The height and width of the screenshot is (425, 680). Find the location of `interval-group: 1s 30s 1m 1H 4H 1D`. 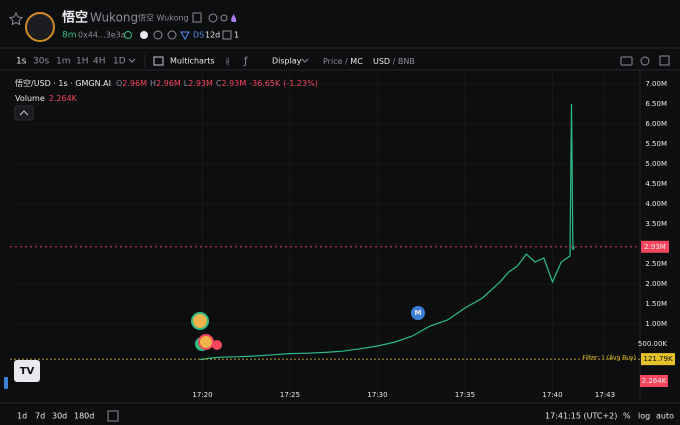

interval-group: 1s 30s 1m 1H 4H 1D is located at coordinates (71, 62).